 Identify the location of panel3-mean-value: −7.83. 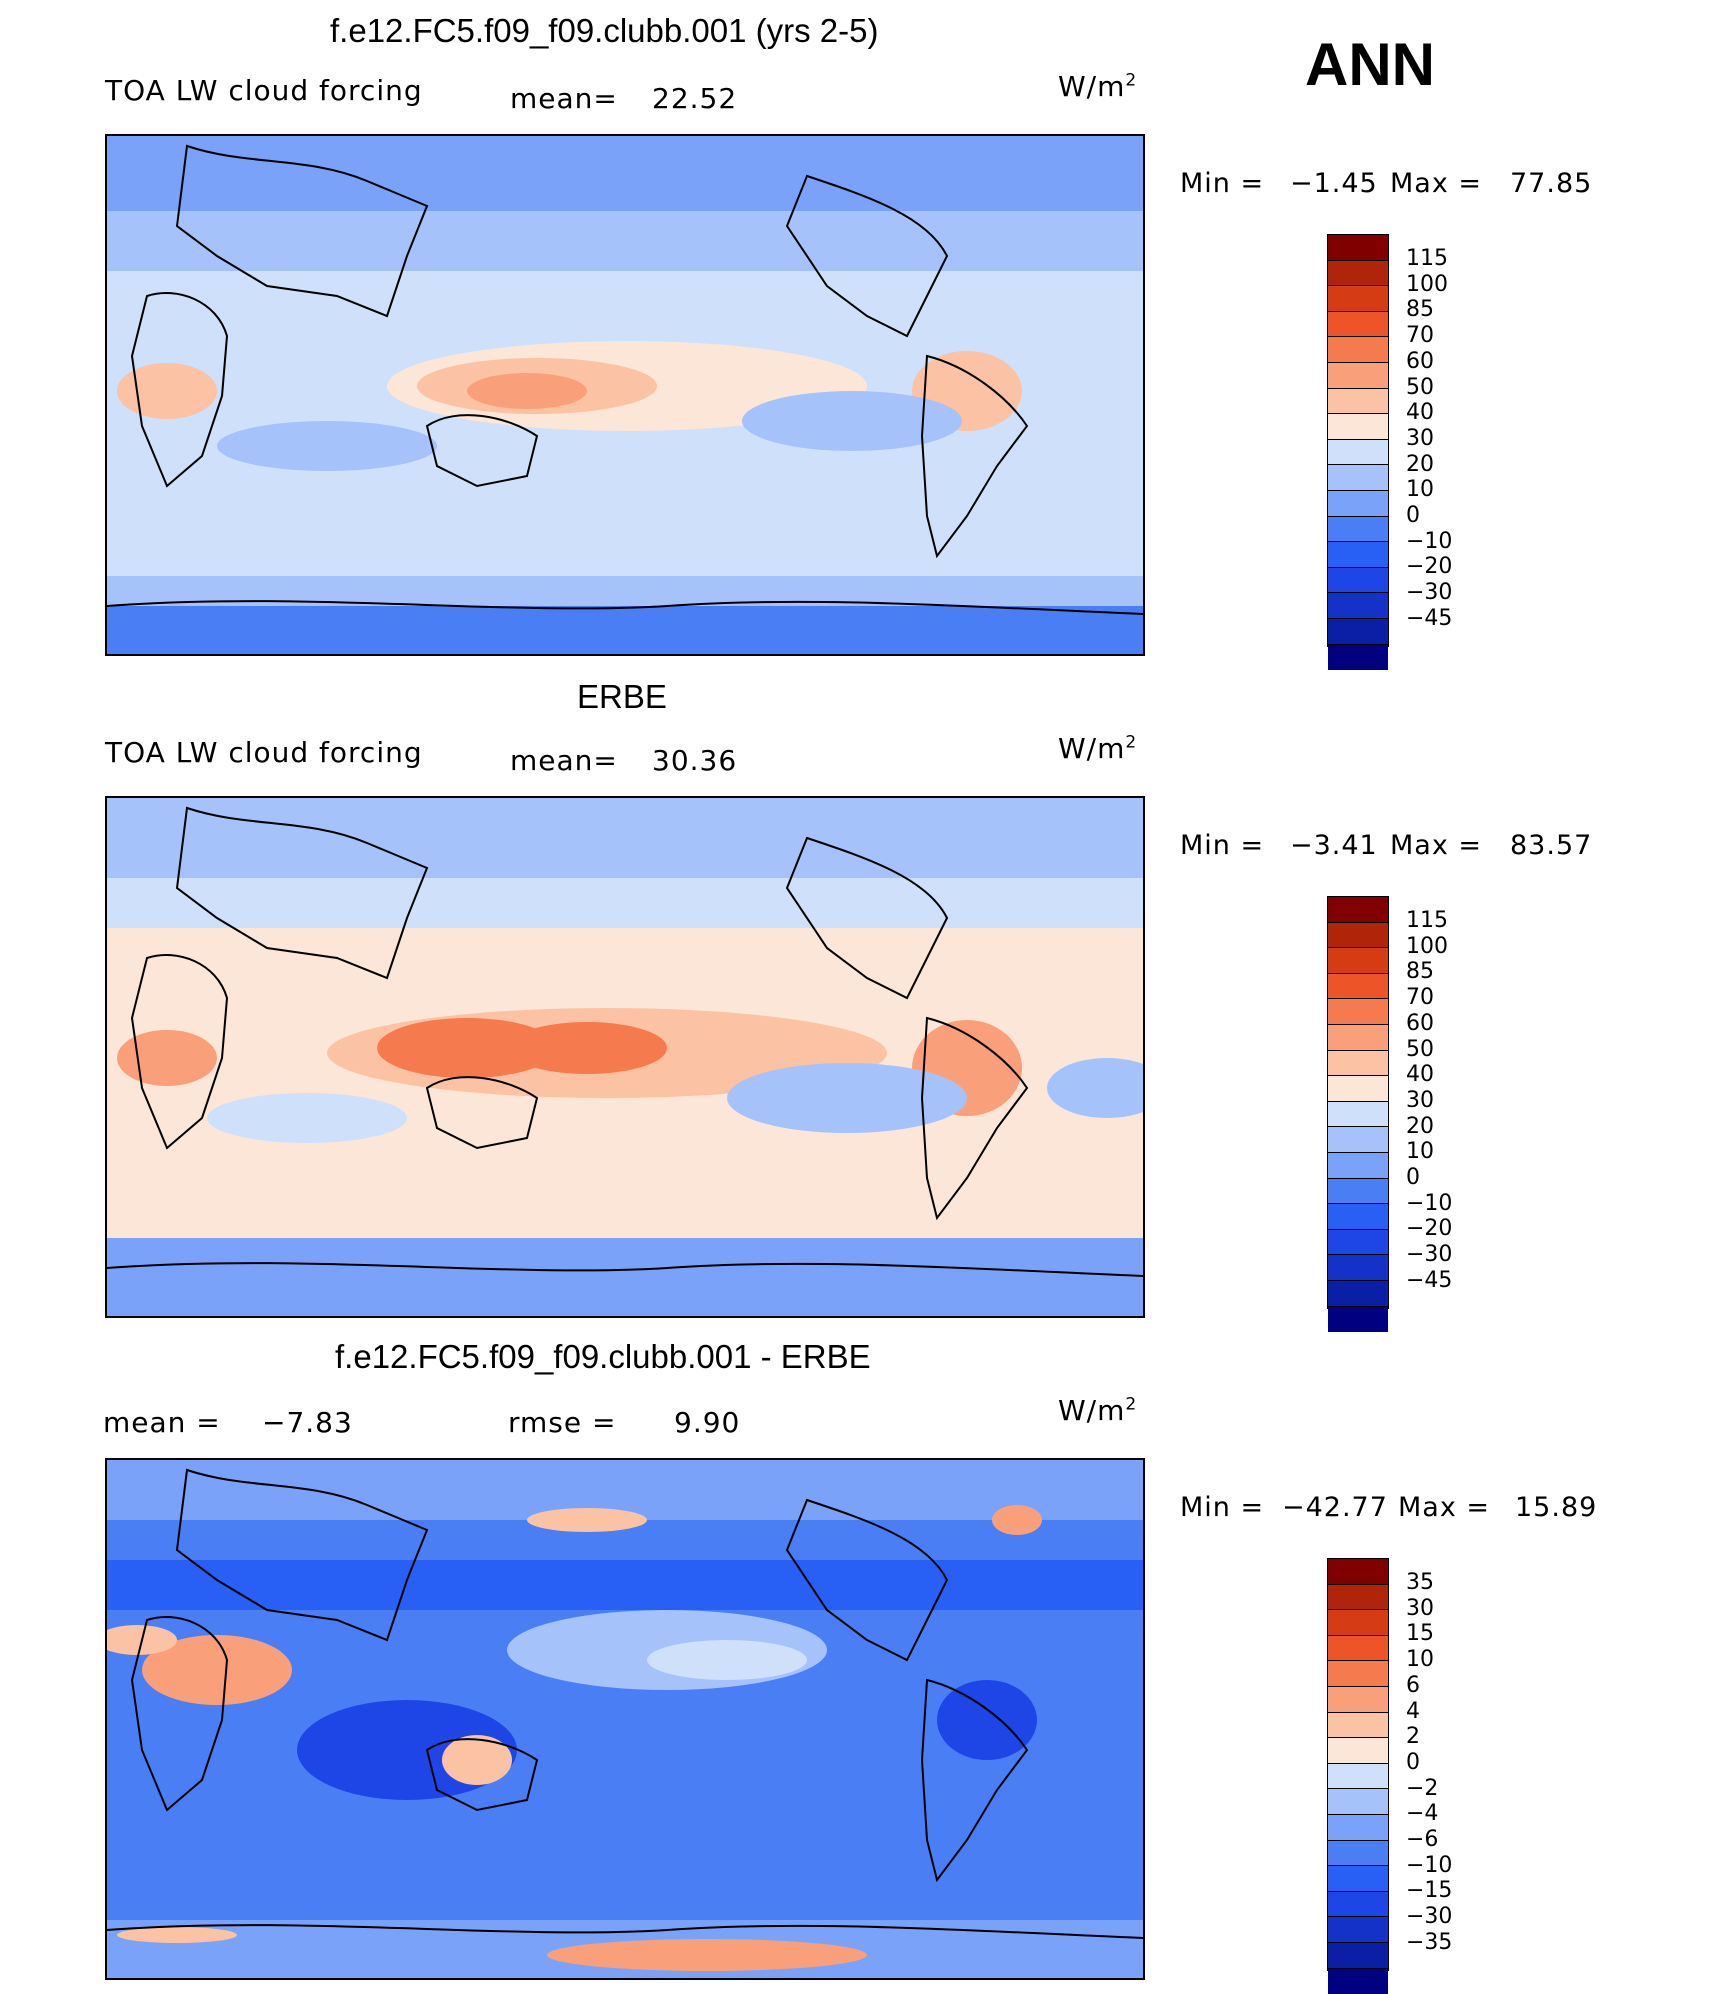
(307, 1422).